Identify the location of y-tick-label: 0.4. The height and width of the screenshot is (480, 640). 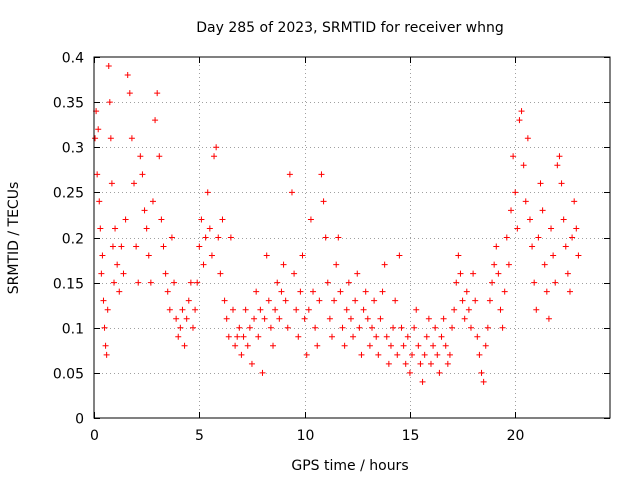
(73, 59).